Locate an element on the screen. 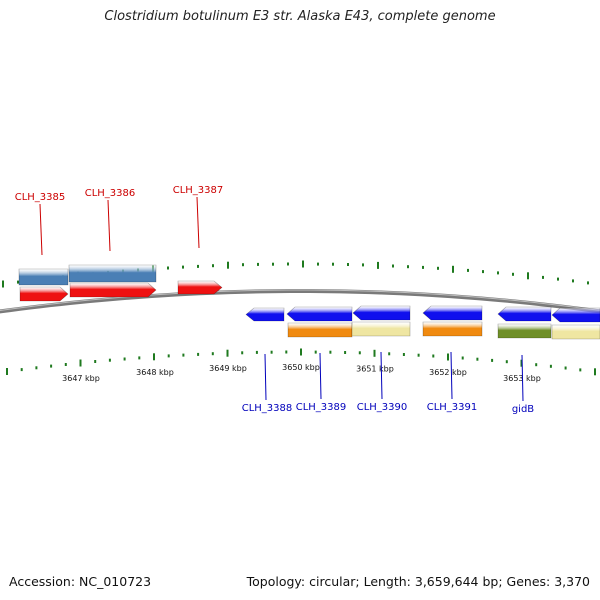  genome-backbone-highlight is located at coordinates (300, 300).